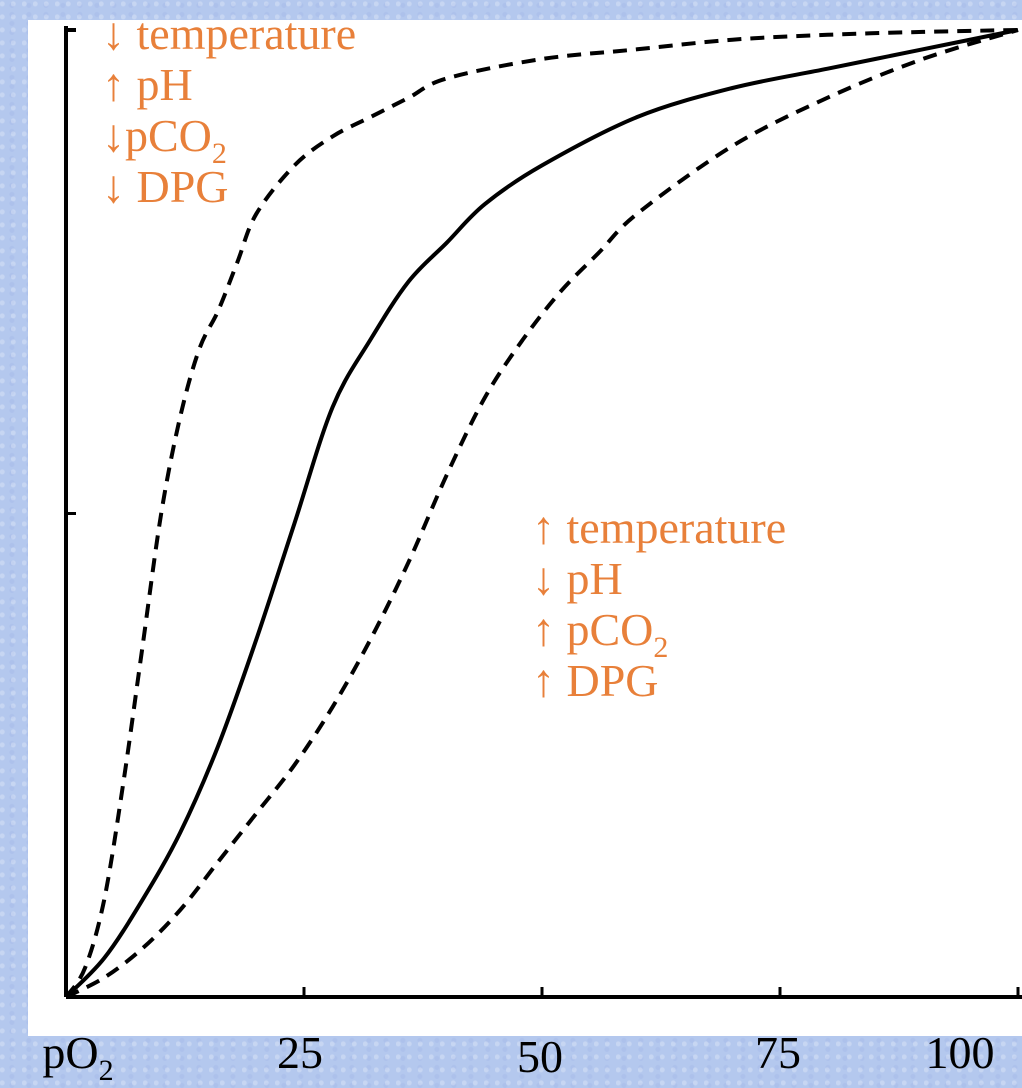 This screenshot has width=1022, height=1088. What do you see at coordinates (300, 1052) in the screenshot?
I see `x-tick-label-25: 25` at bounding box center [300, 1052].